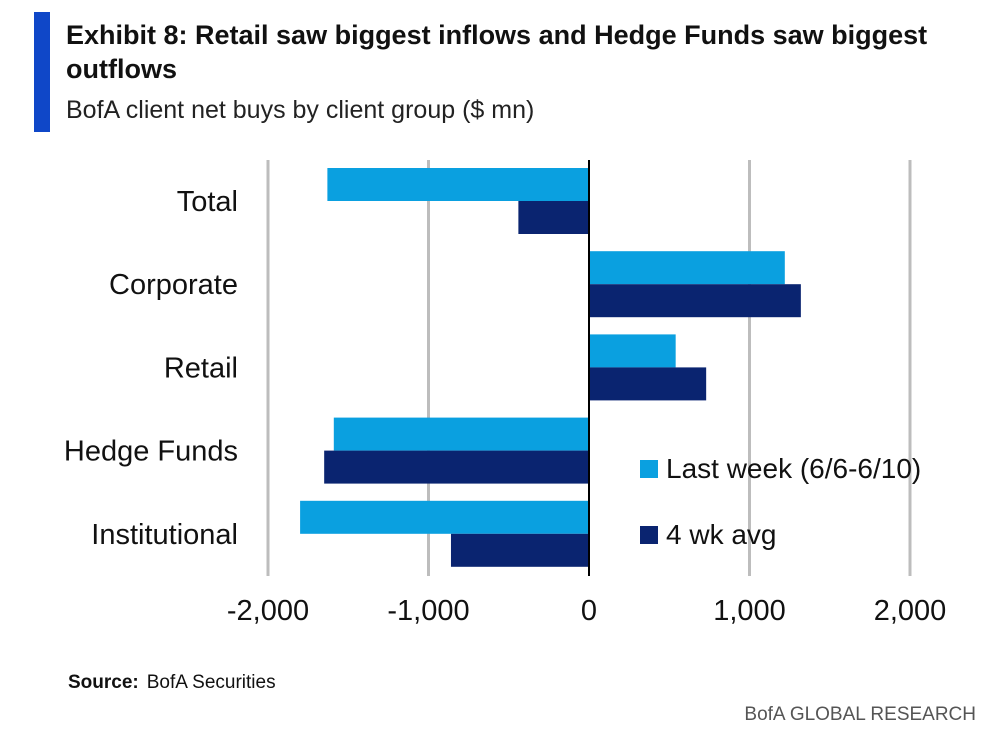 Image resolution: width=994 pixels, height=741 pixels. Describe the element at coordinates (268, 611) in the screenshot. I see `x-tick-label: -2,000` at that location.